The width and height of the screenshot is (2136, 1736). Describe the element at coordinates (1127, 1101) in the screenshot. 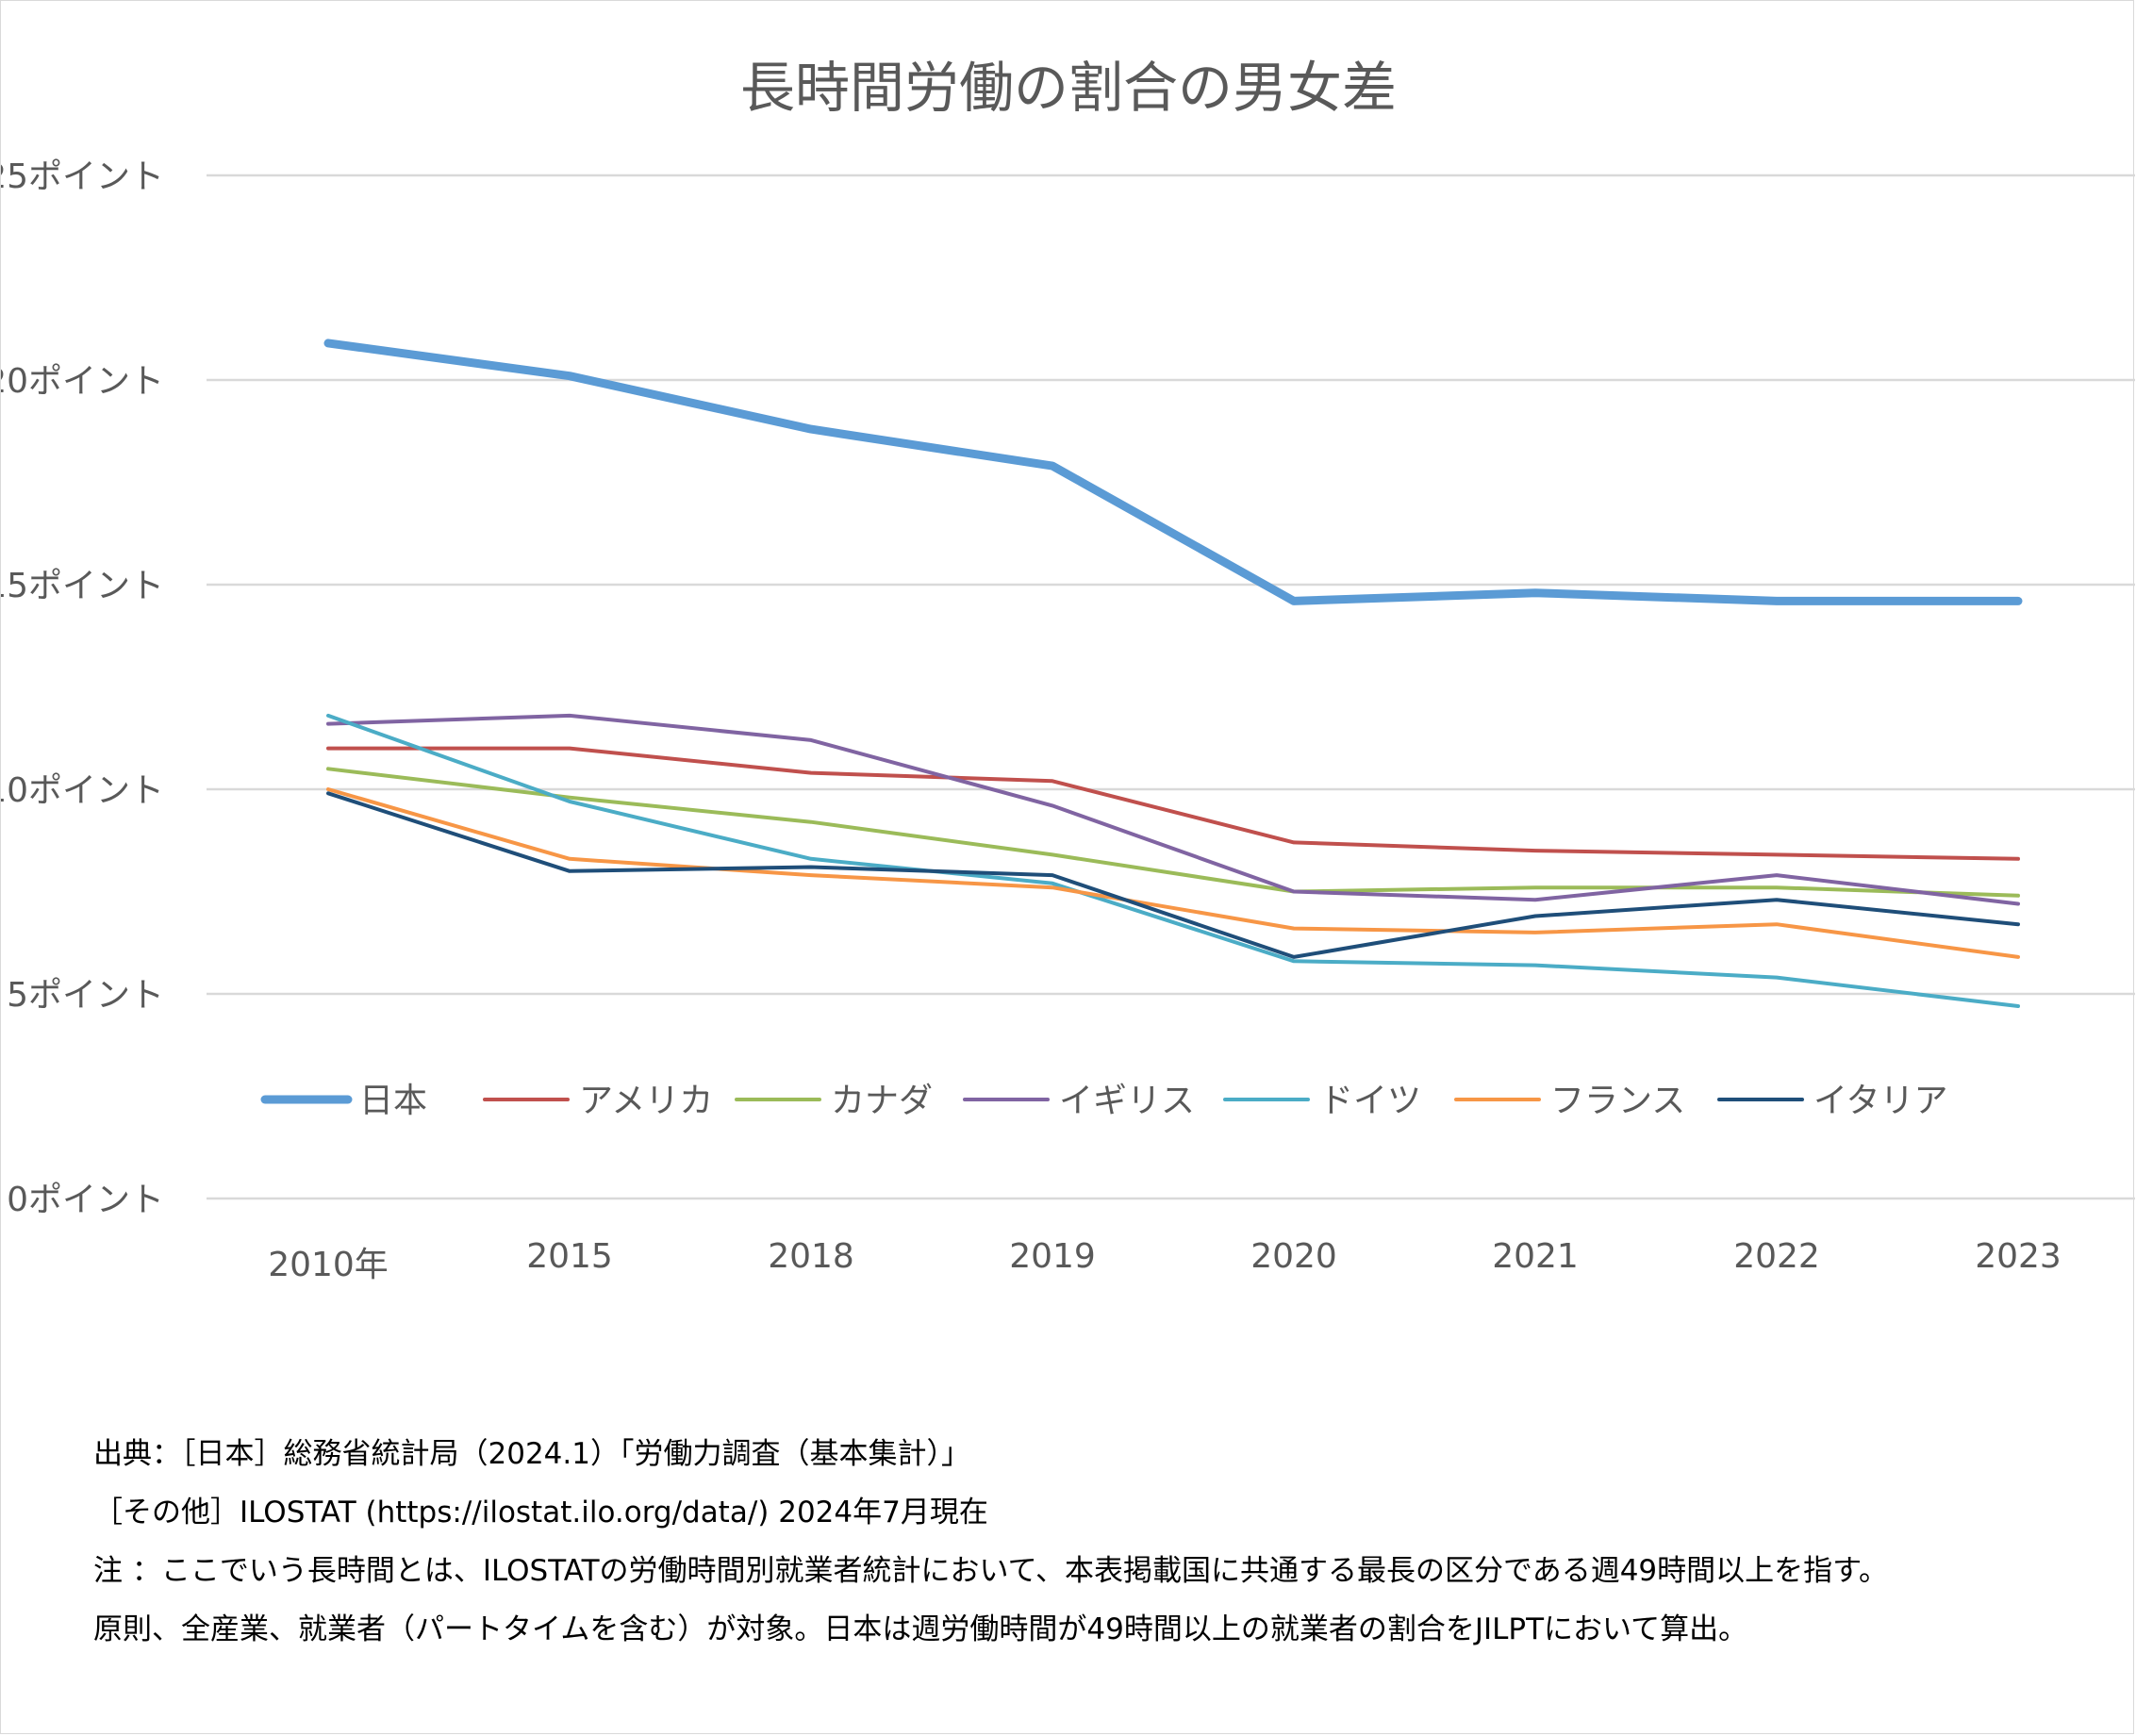

I see `legend-label: イギリス` at that location.